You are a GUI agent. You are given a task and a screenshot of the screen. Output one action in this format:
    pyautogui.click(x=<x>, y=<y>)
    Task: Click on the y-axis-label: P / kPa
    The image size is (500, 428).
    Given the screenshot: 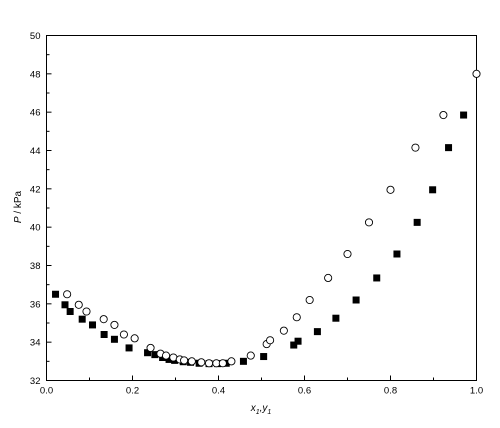 What is the action you would take?
    pyautogui.click(x=18, y=206)
    